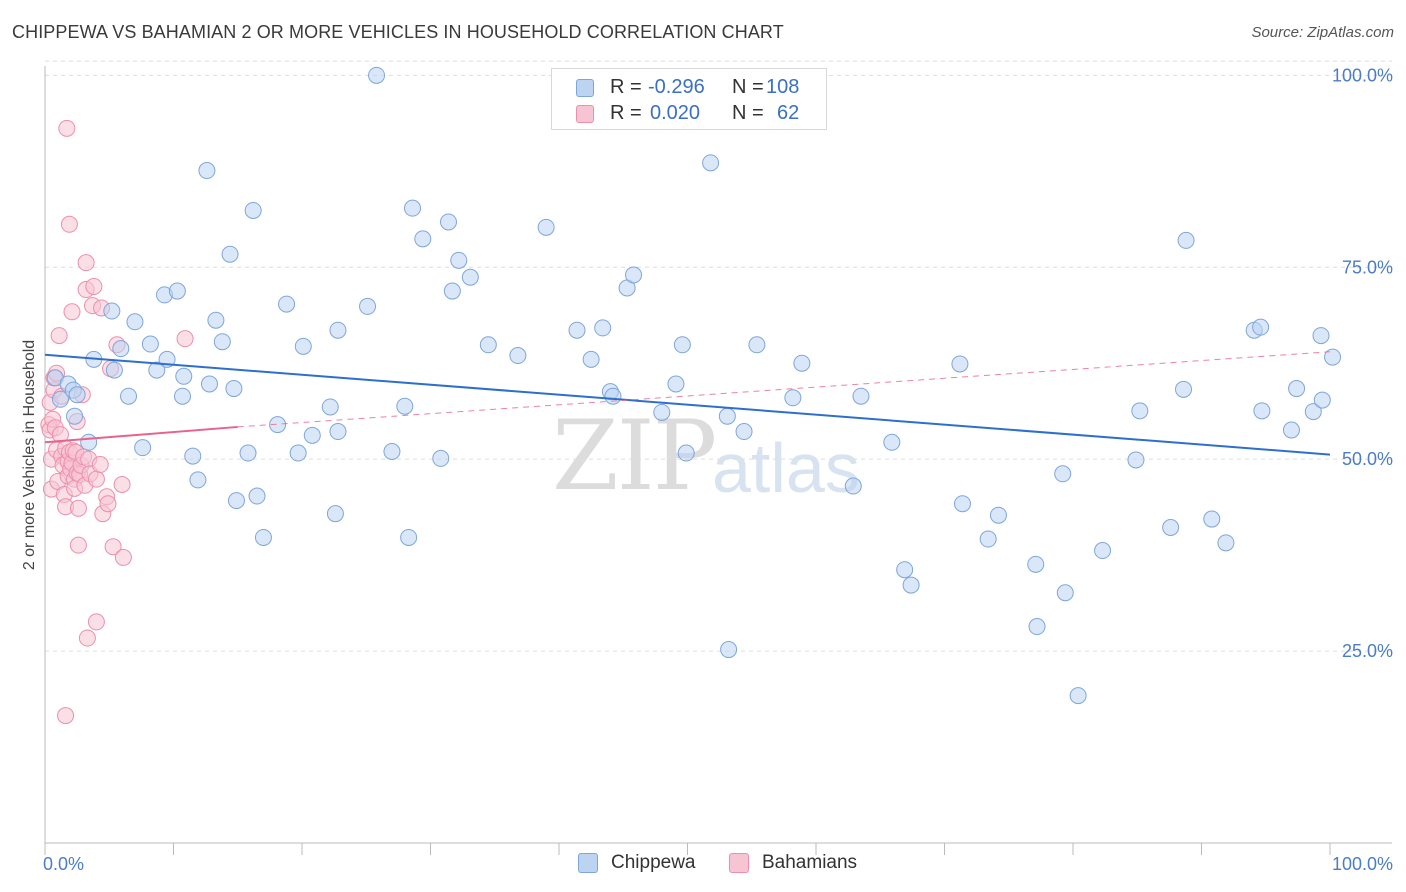  What do you see at coordinates (653, 862) in the screenshot?
I see `legend-label-chippewa: Chippewa` at bounding box center [653, 862].